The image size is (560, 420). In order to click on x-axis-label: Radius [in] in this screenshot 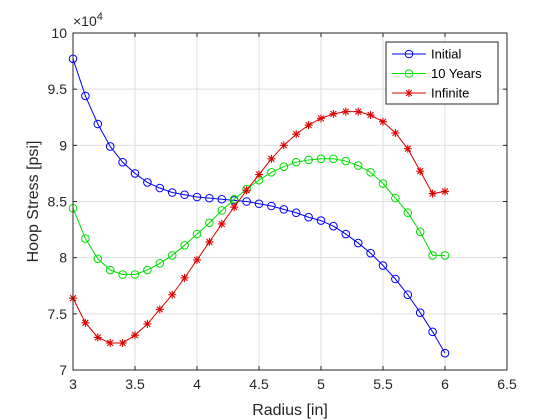, I will do `click(290, 410)`.